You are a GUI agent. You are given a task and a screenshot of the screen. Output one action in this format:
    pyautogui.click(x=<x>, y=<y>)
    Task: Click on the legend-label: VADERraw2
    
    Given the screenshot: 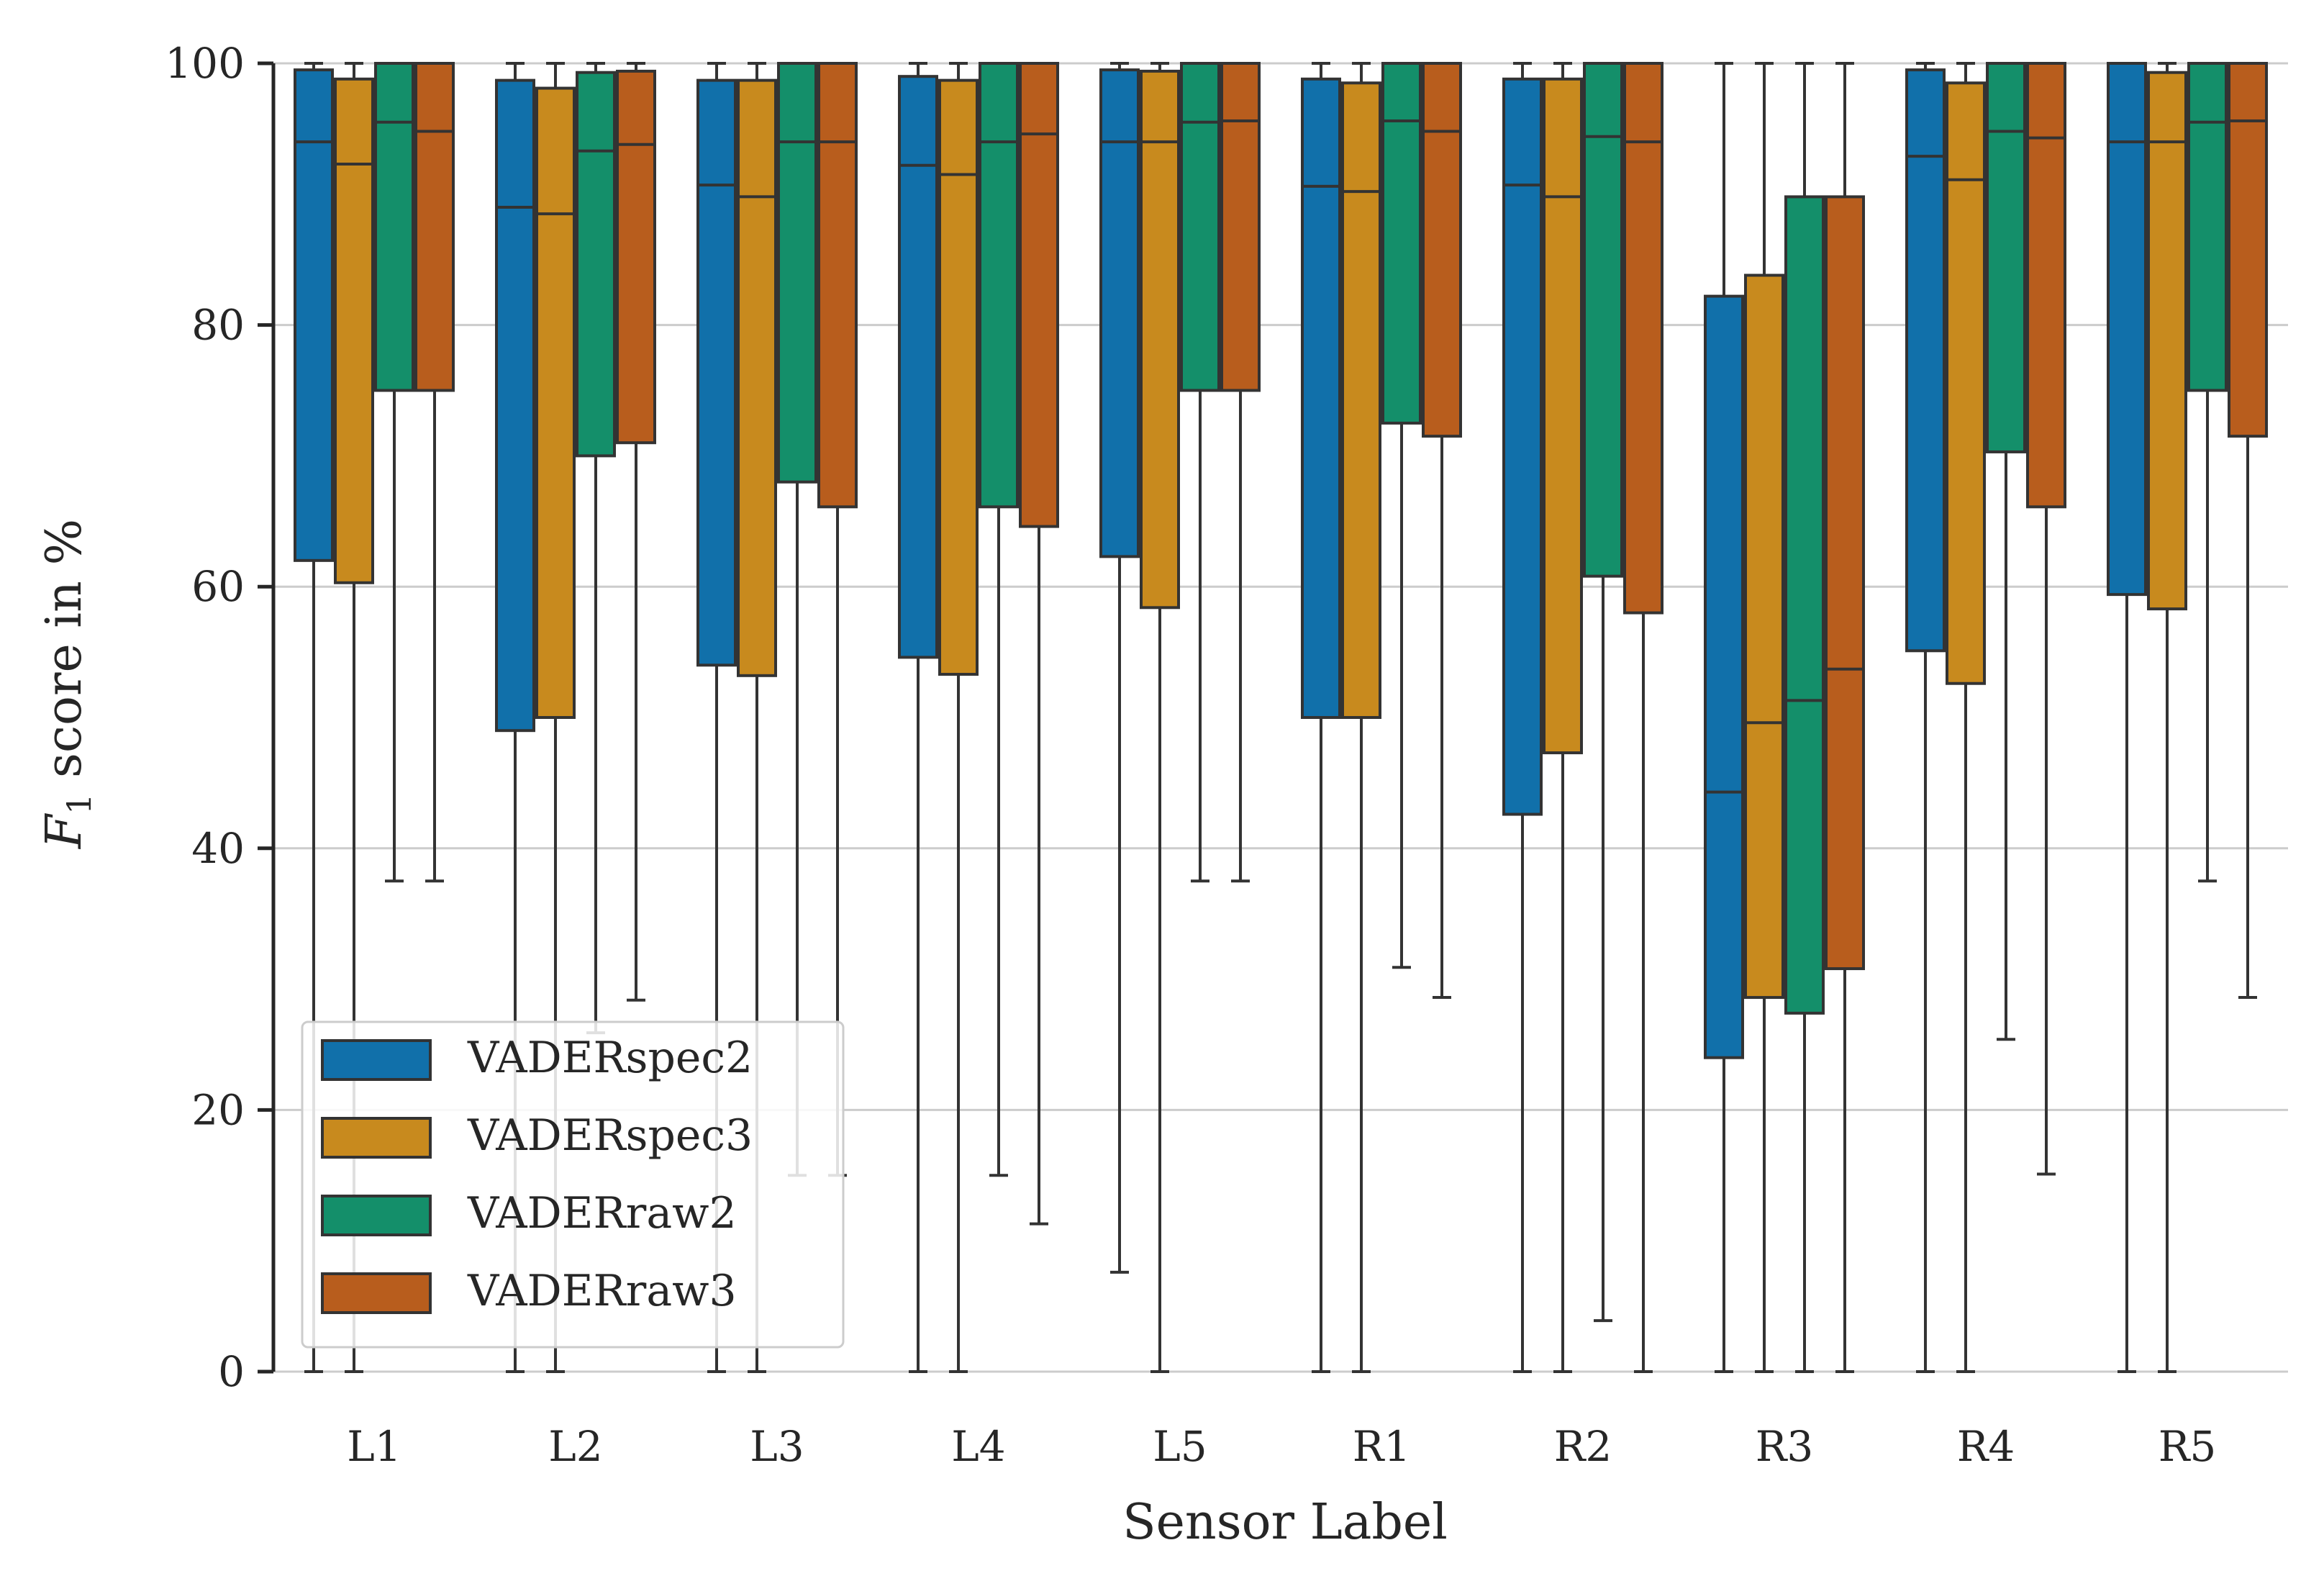 What is the action you would take?
    pyautogui.click(x=602, y=1213)
    